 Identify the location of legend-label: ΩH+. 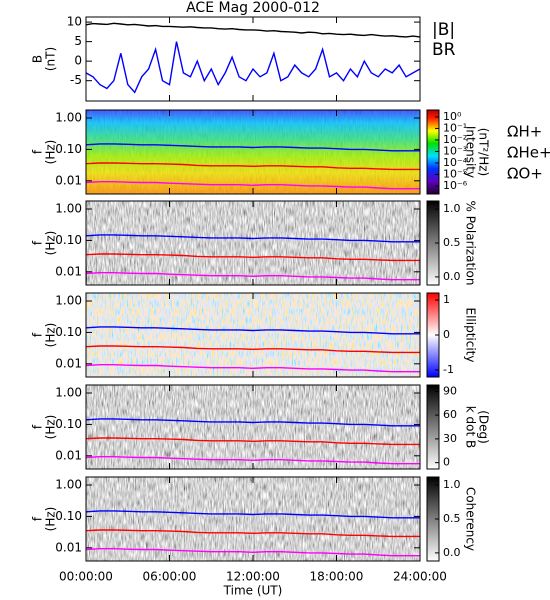
(524, 132).